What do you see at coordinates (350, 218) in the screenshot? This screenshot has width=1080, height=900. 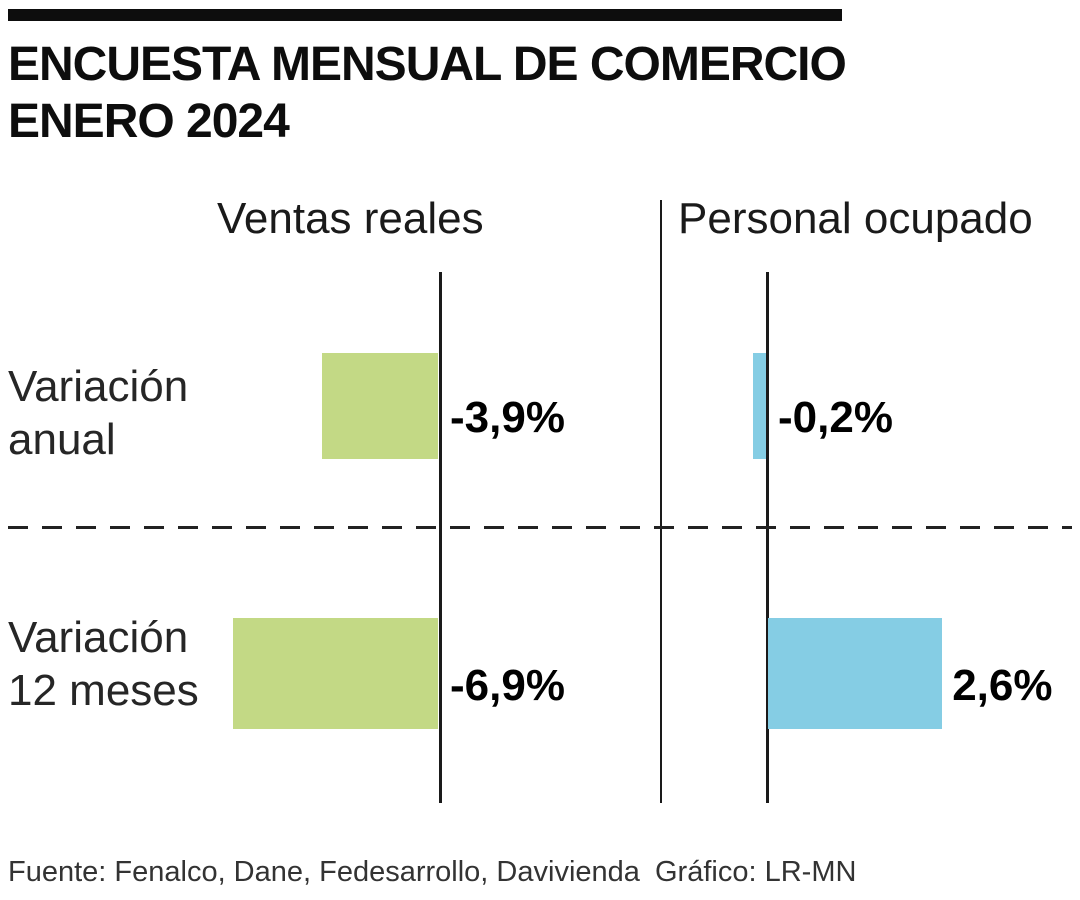 I see `panel-header-ventas-reales: Ventas reales` at bounding box center [350, 218].